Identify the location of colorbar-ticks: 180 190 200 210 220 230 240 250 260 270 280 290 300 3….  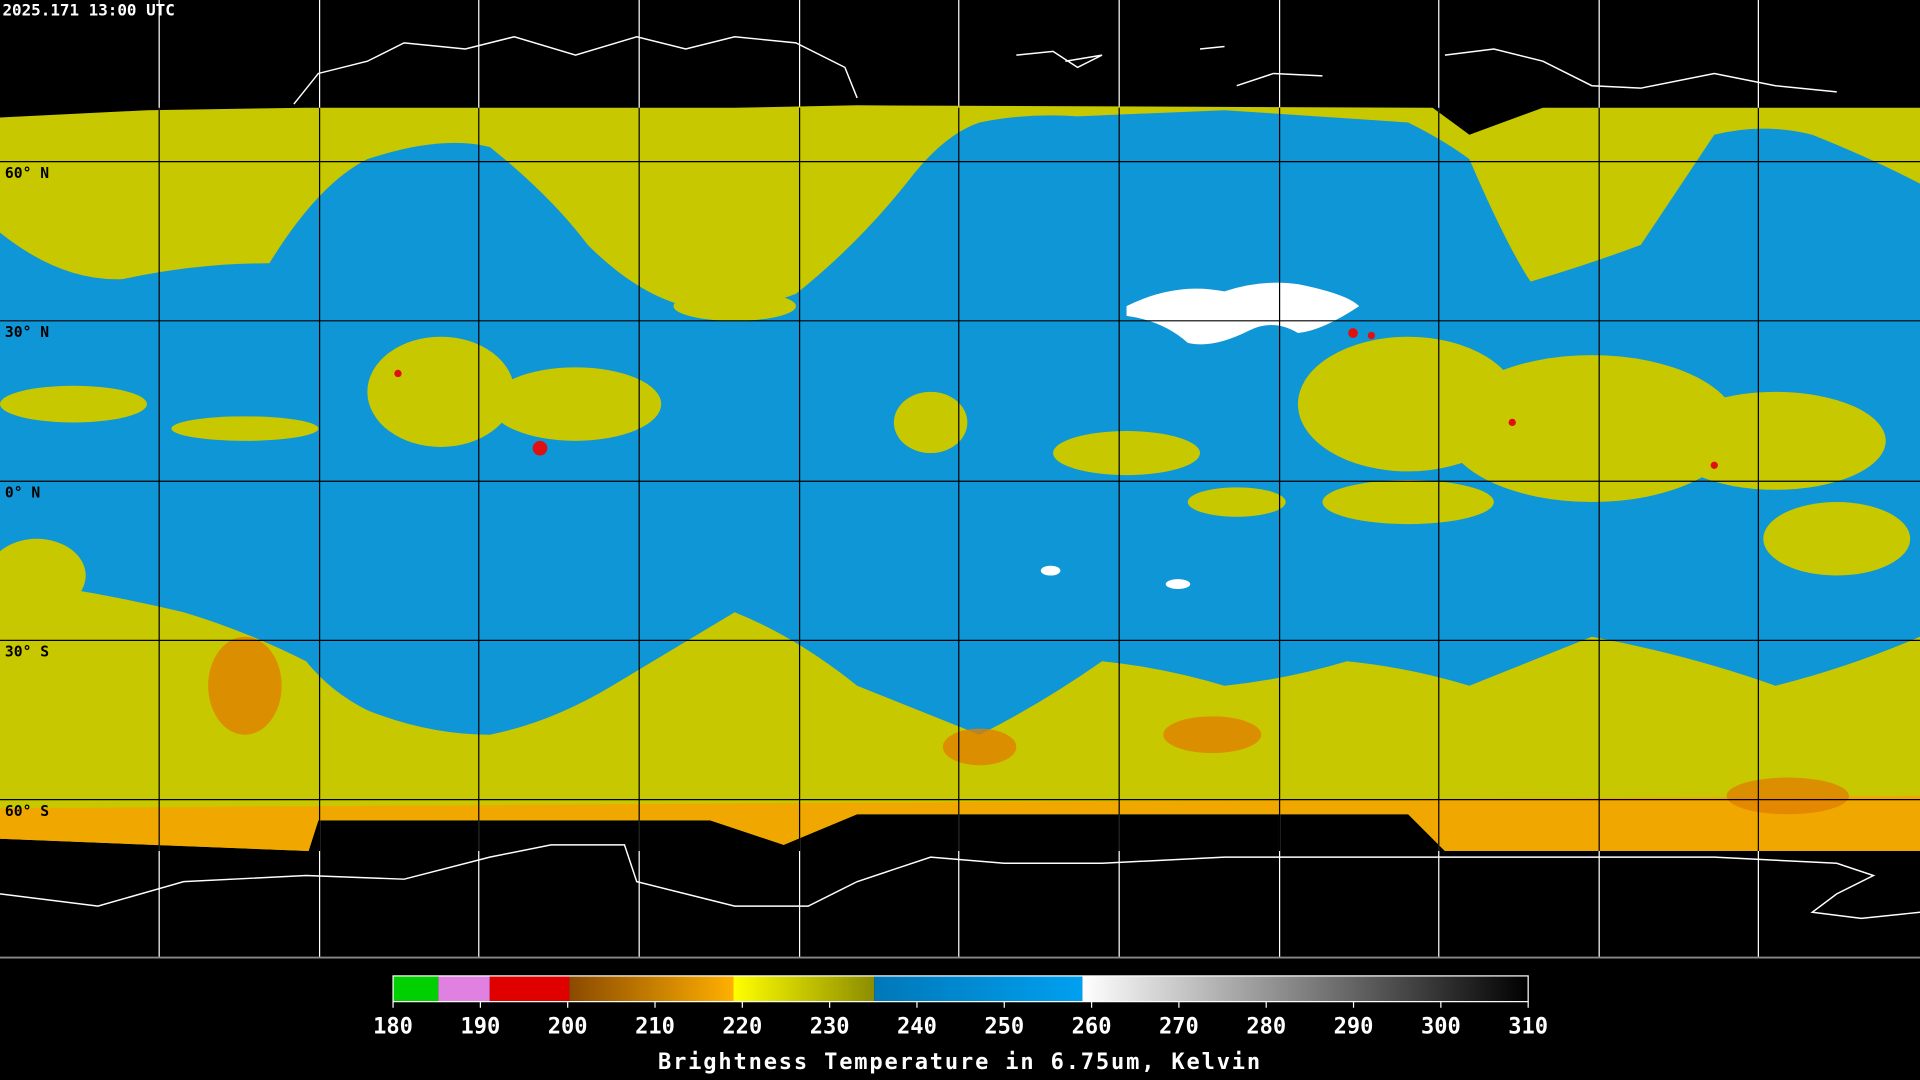
(960, 1020).